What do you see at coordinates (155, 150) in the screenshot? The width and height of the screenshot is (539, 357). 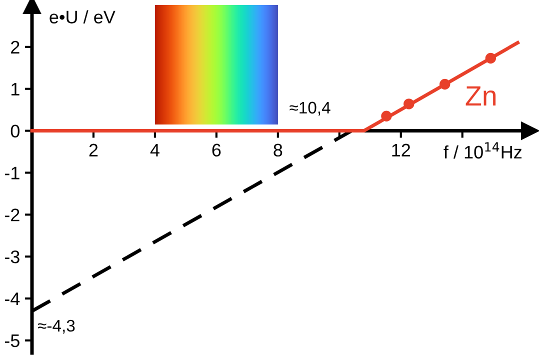 I see `x-tick-label: 4` at bounding box center [155, 150].